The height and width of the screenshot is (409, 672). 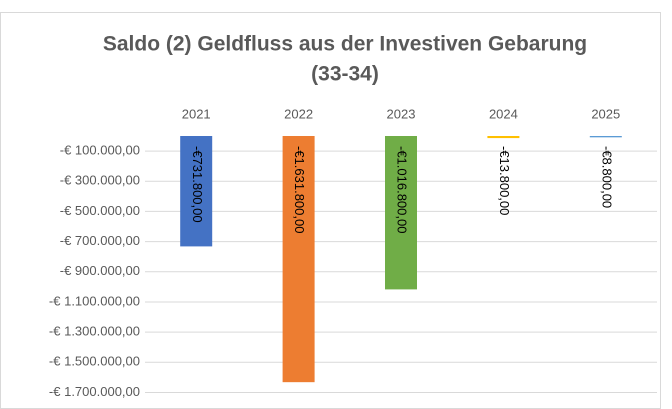 I want to click on y-tick-label: -€ 1.700.000,00, so click(x=94, y=391).